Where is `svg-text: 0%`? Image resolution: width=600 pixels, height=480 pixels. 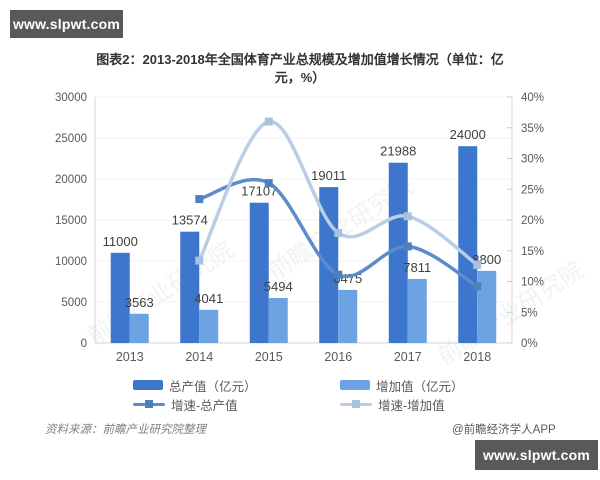
svg-text: 0% is located at coordinates (529, 344).